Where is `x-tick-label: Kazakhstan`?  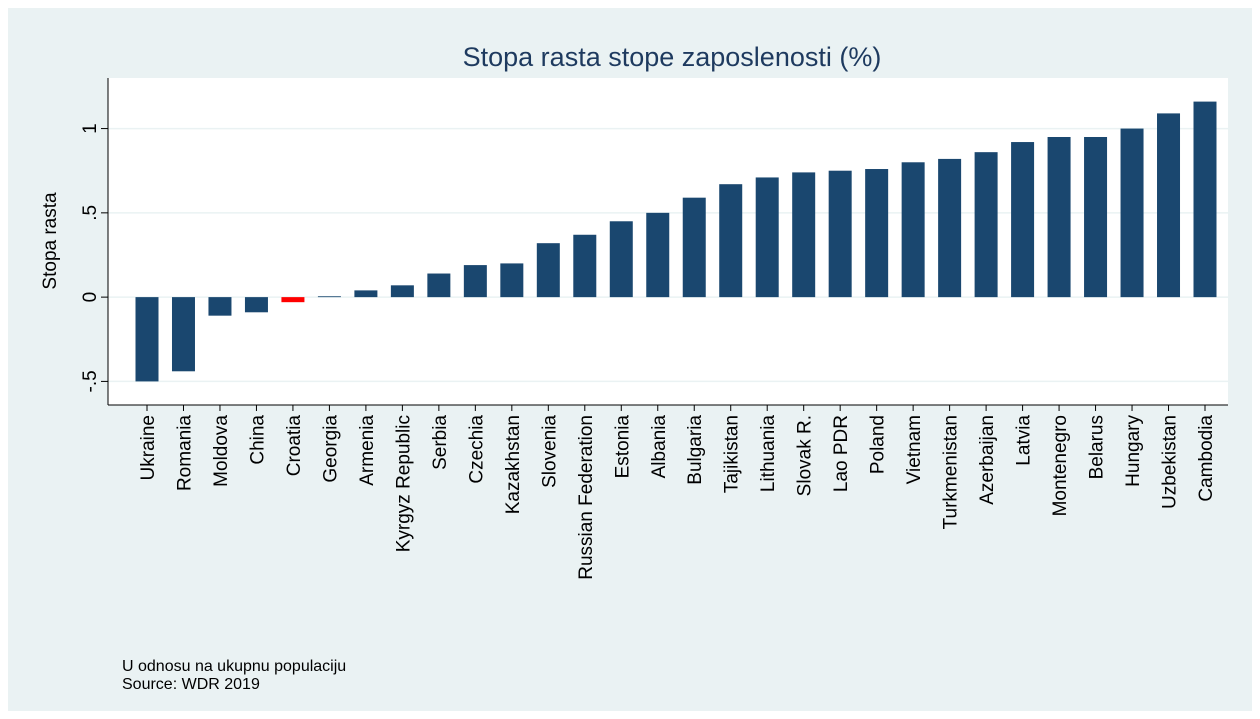
x-tick-label: Kazakhstan is located at coordinates (513, 464).